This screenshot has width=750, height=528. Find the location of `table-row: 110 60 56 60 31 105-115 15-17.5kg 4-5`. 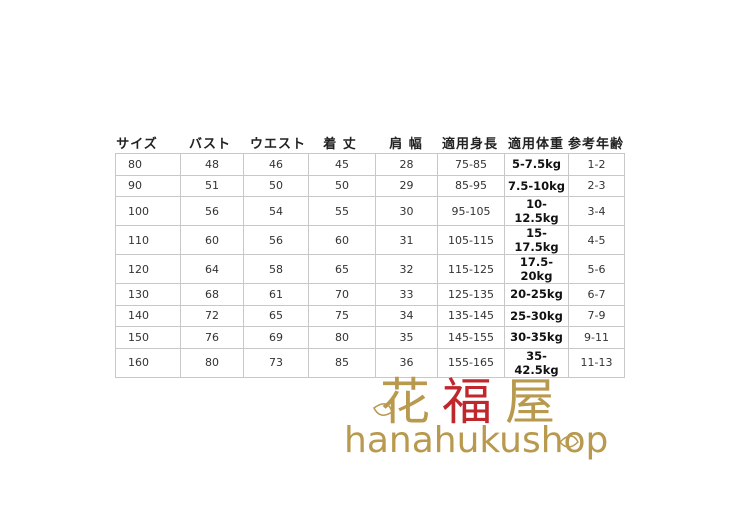

table-row: 110 60 56 60 31 105-115 15-17.5kg 4-5 is located at coordinates (370, 240).